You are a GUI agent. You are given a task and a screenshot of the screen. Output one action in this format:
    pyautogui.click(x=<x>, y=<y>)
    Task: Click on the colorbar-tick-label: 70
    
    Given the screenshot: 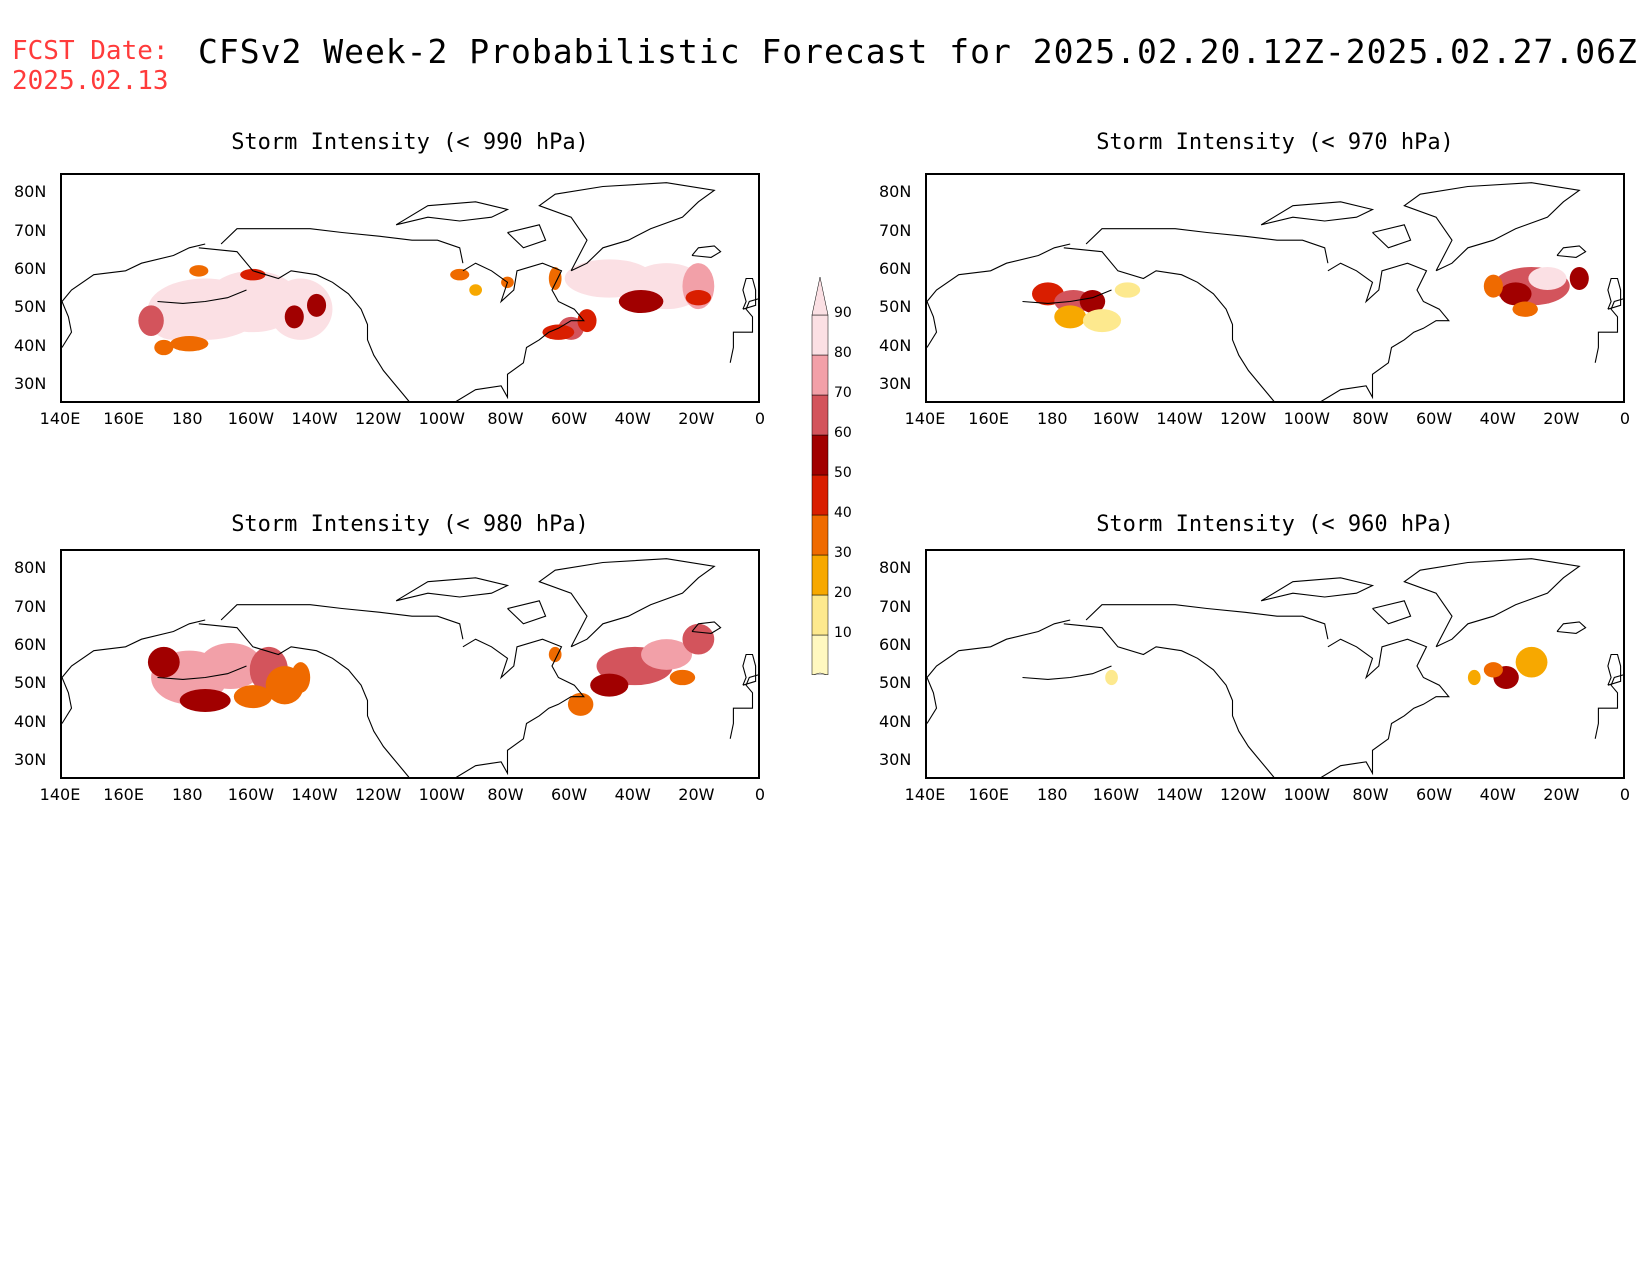 What is the action you would take?
    pyautogui.click(x=843, y=393)
    